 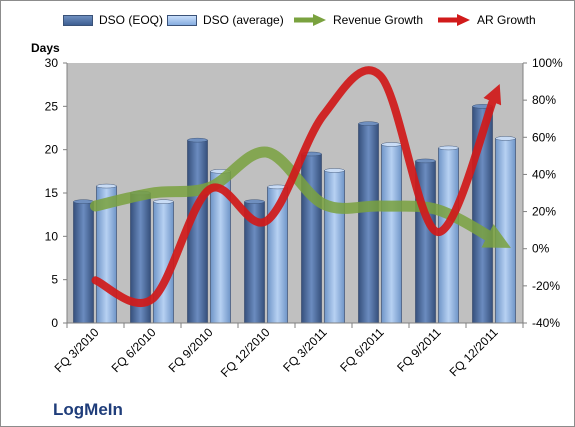 What do you see at coordinates (191, 350) in the screenshot?
I see `x-tick-label: FQ 9/2010` at bounding box center [191, 350].